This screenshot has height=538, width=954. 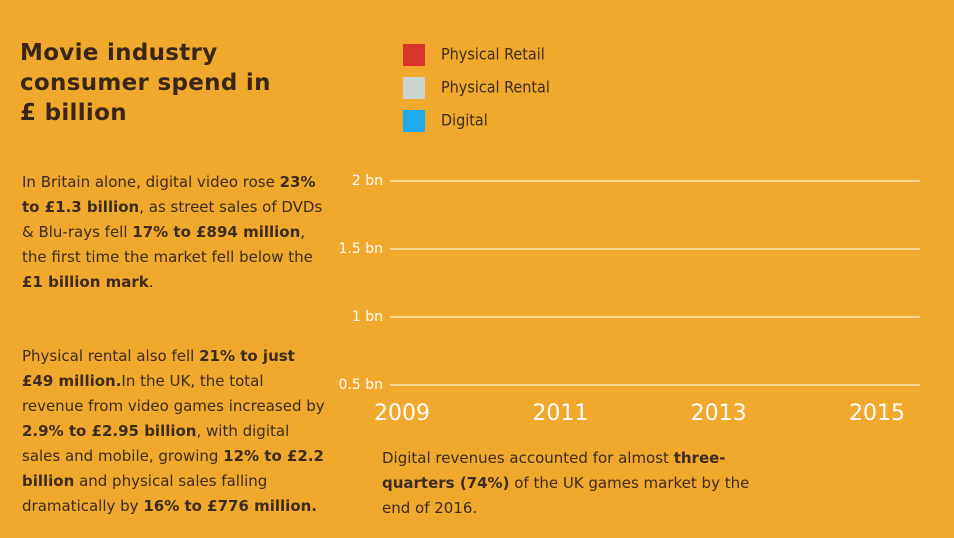 I want to click on highlight-text: 23% to £1.3 billion, so click(x=169, y=194).